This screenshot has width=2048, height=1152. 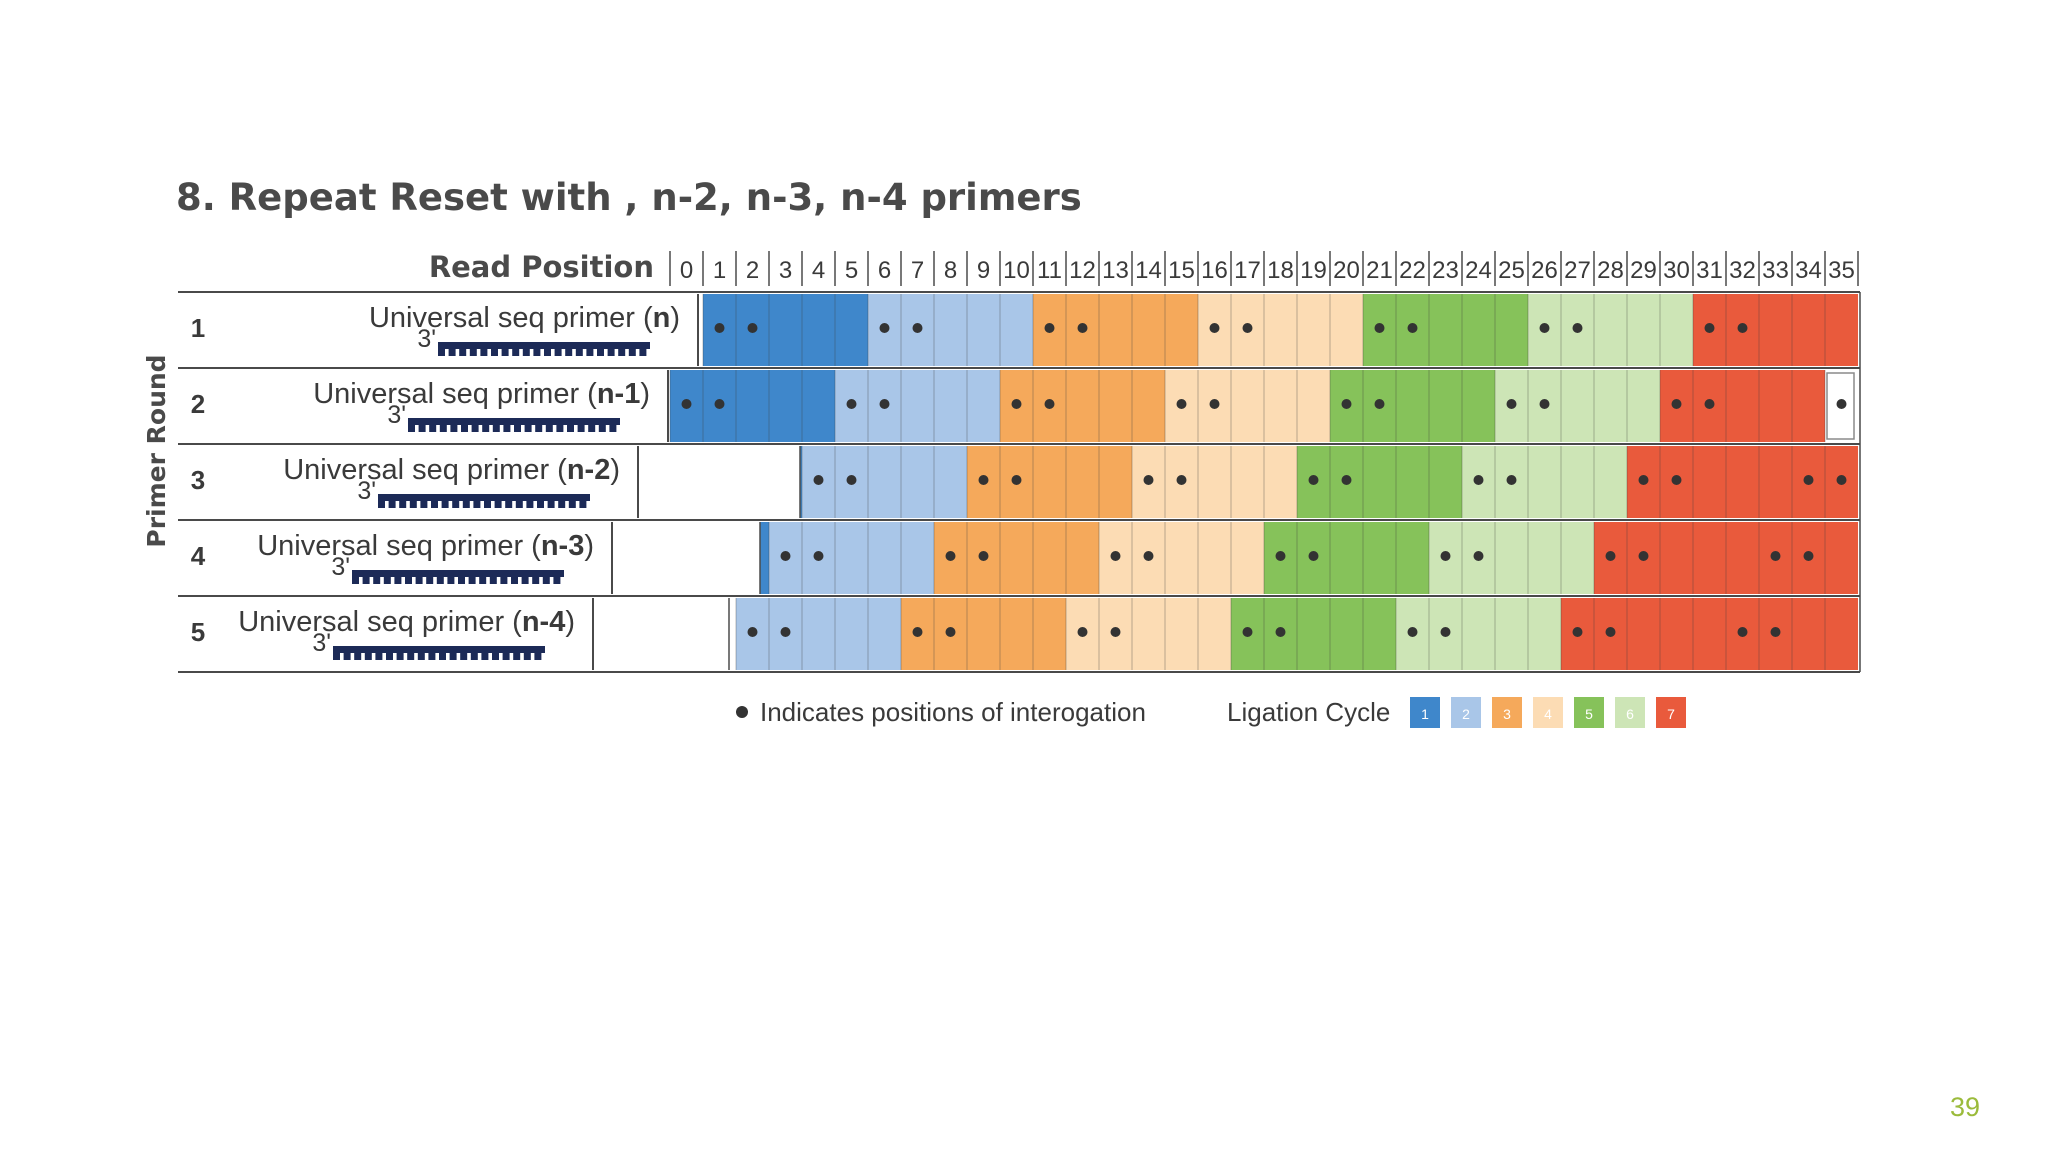 I want to click on cycle-swatch-number: 6, so click(x=1630, y=714).